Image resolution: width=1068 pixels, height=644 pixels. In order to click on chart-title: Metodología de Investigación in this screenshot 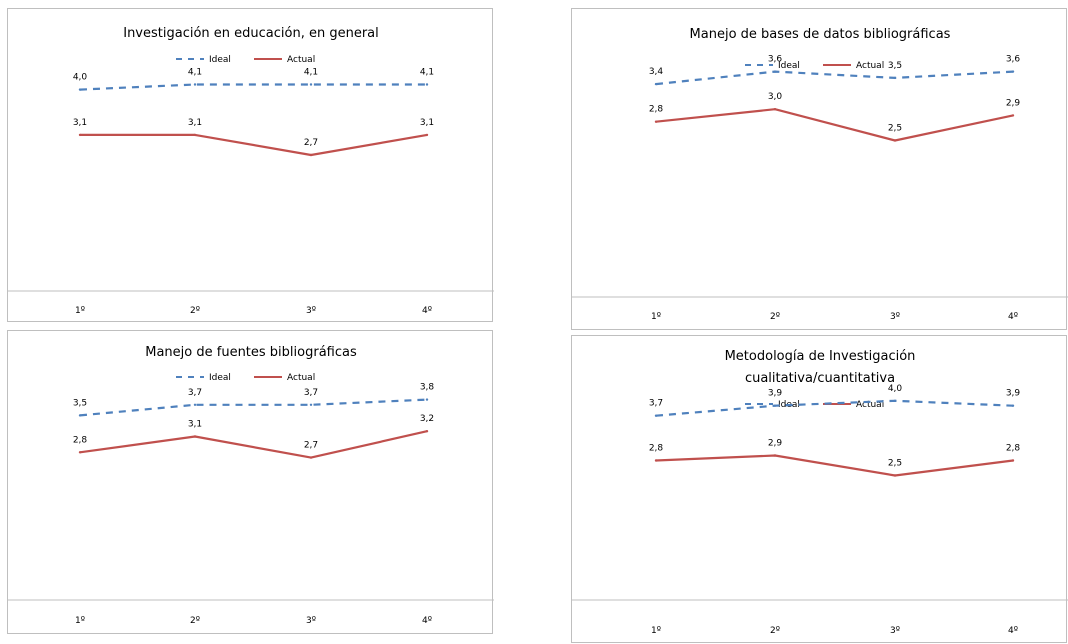, I will do `click(820, 356)`.